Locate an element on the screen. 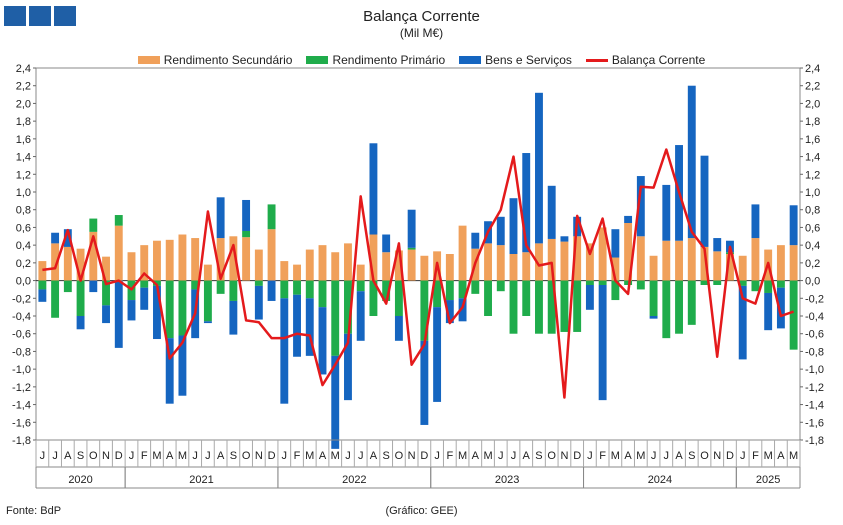 This screenshot has width=843, height=525. y-tick-label-right: 0,6 is located at coordinates (812, 228).